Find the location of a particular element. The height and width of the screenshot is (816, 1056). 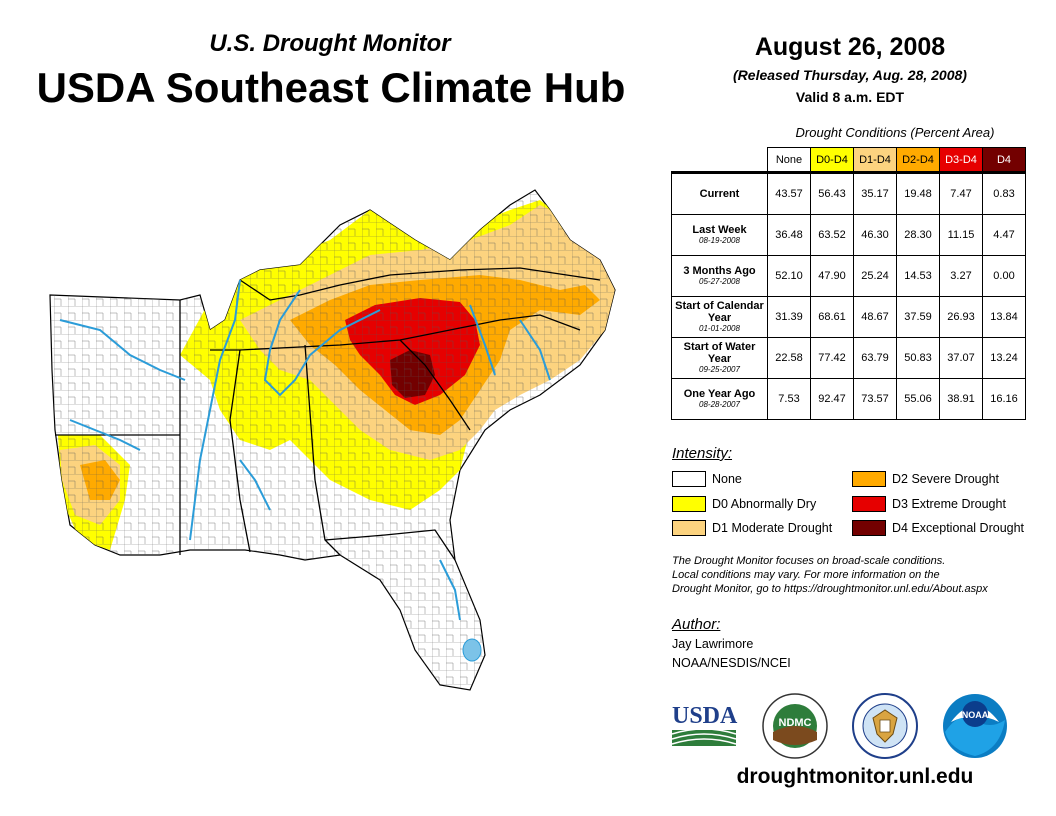

legend-item-d3: D3 Extreme Drought is located at coordinates (929, 504).